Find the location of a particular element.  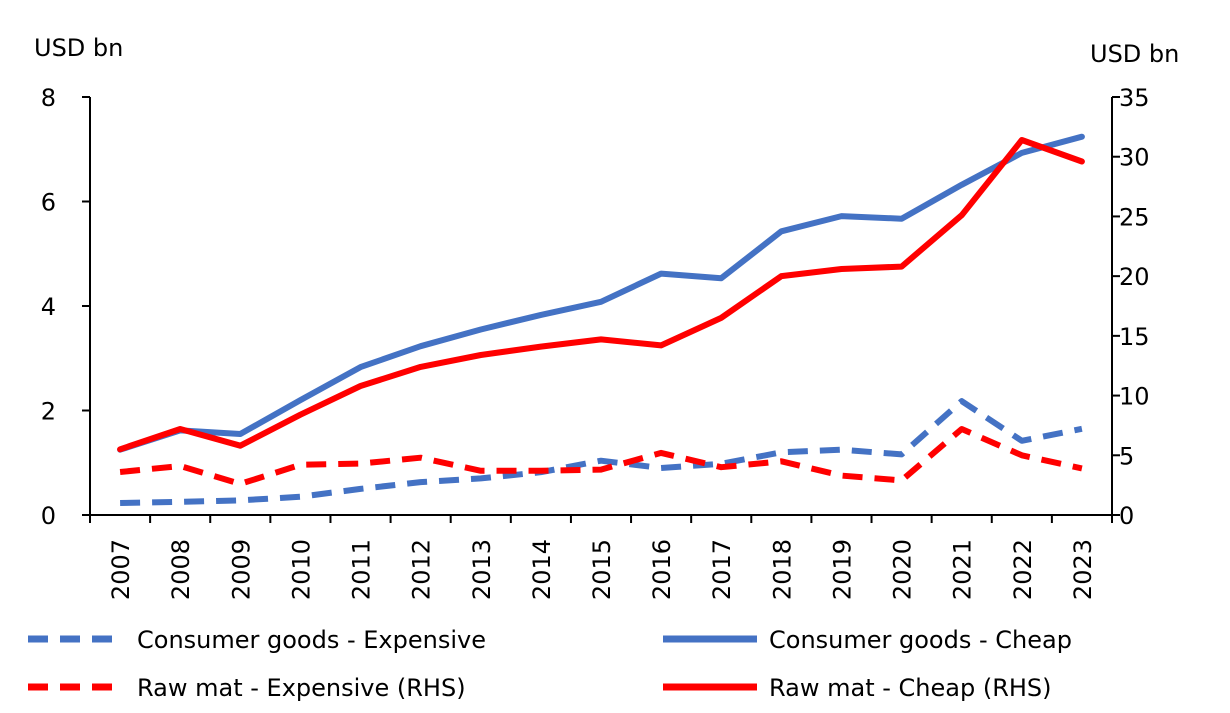

y-right-tick-label: 30 is located at coordinates (1134, 158).